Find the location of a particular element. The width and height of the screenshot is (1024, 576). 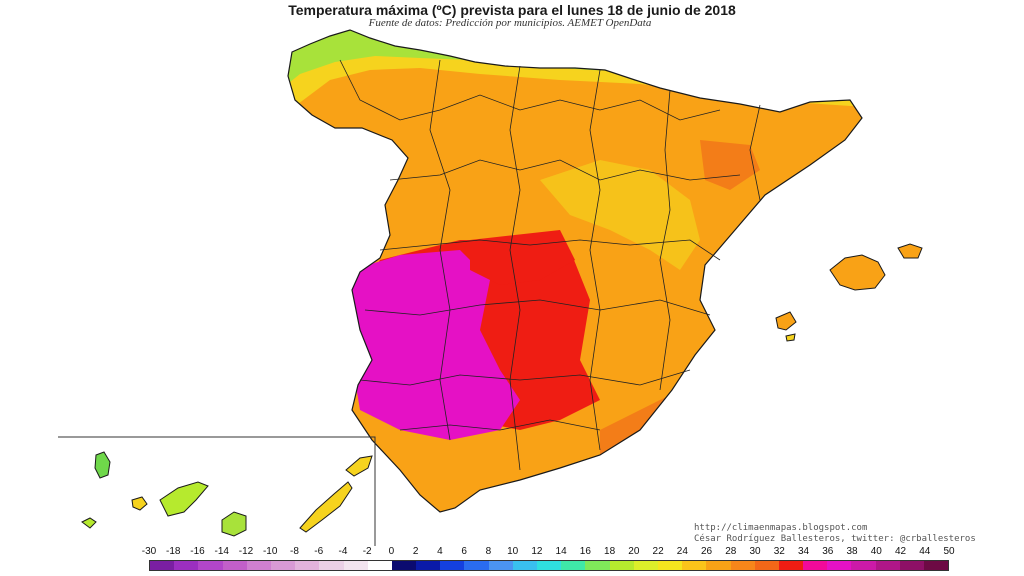

legend-label: 4 is located at coordinates (440, 551).